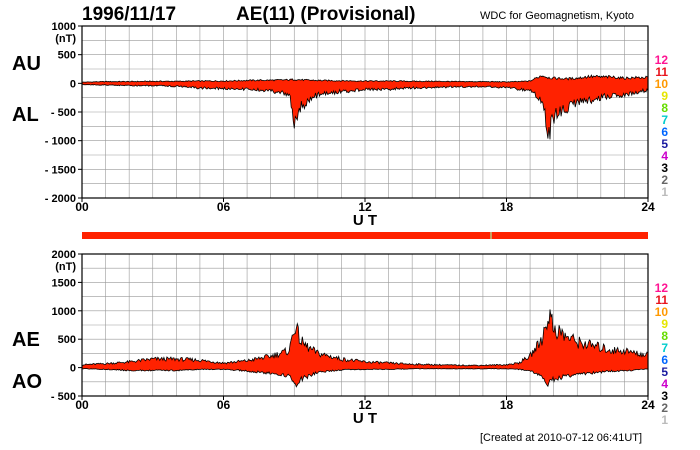 The height and width of the screenshot is (450, 700). What do you see at coordinates (365, 111) in the screenshot?
I see `series-line-al` at bounding box center [365, 111].